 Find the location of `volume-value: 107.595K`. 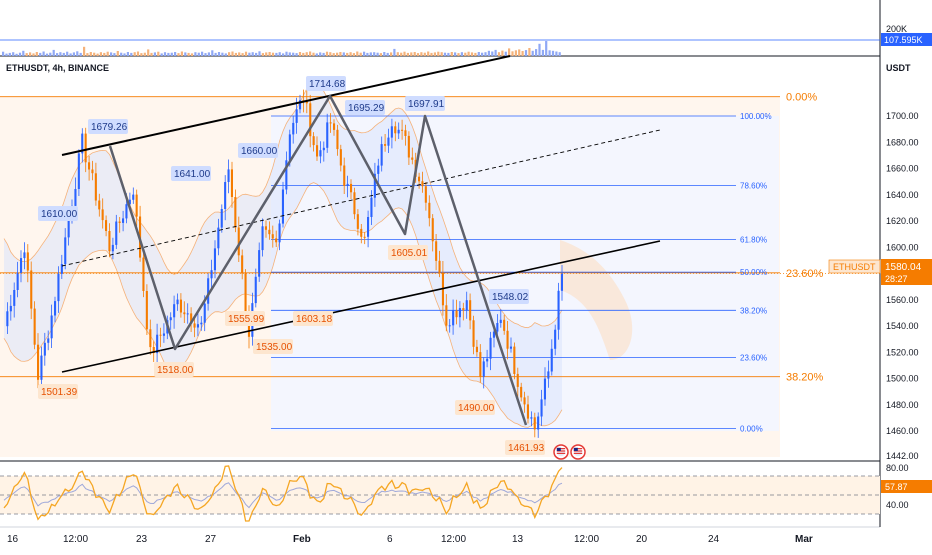

volume-value: 107.595K is located at coordinates (903, 40).